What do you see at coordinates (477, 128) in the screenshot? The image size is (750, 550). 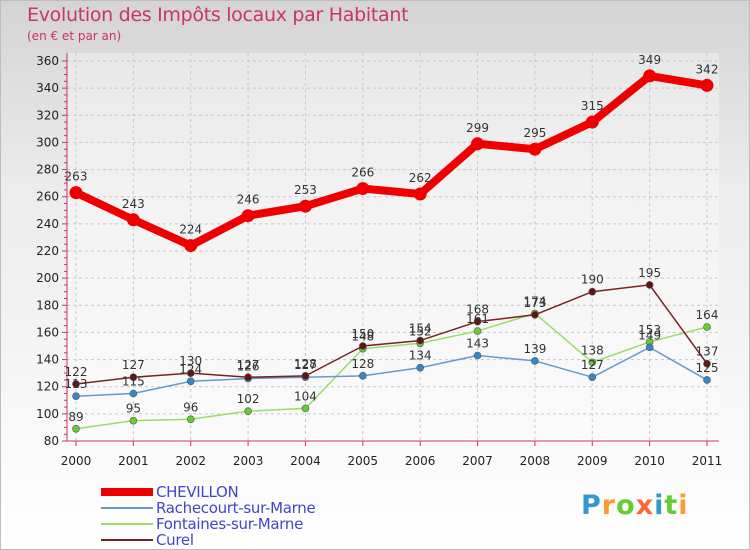 I see `data-label-chevillon: 299` at bounding box center [477, 128].